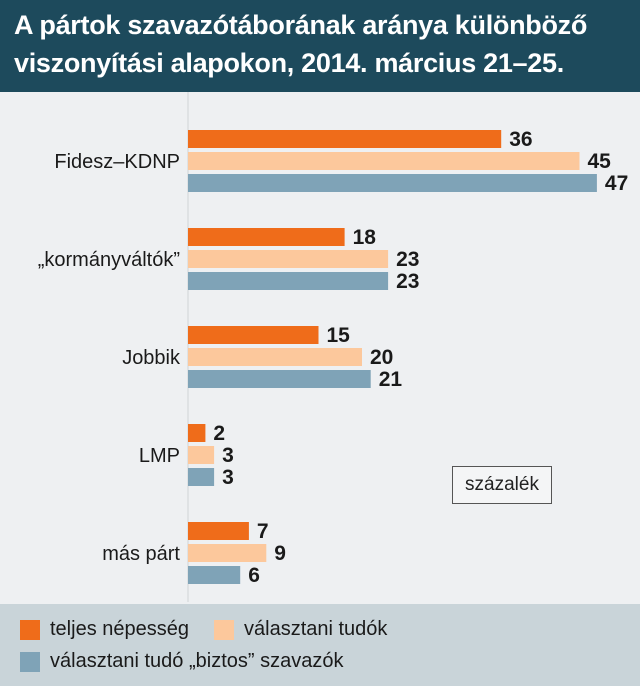 The image size is (640, 686). Describe the element at coordinates (381, 357) in the screenshot. I see `bar-value-label: 20` at that location.